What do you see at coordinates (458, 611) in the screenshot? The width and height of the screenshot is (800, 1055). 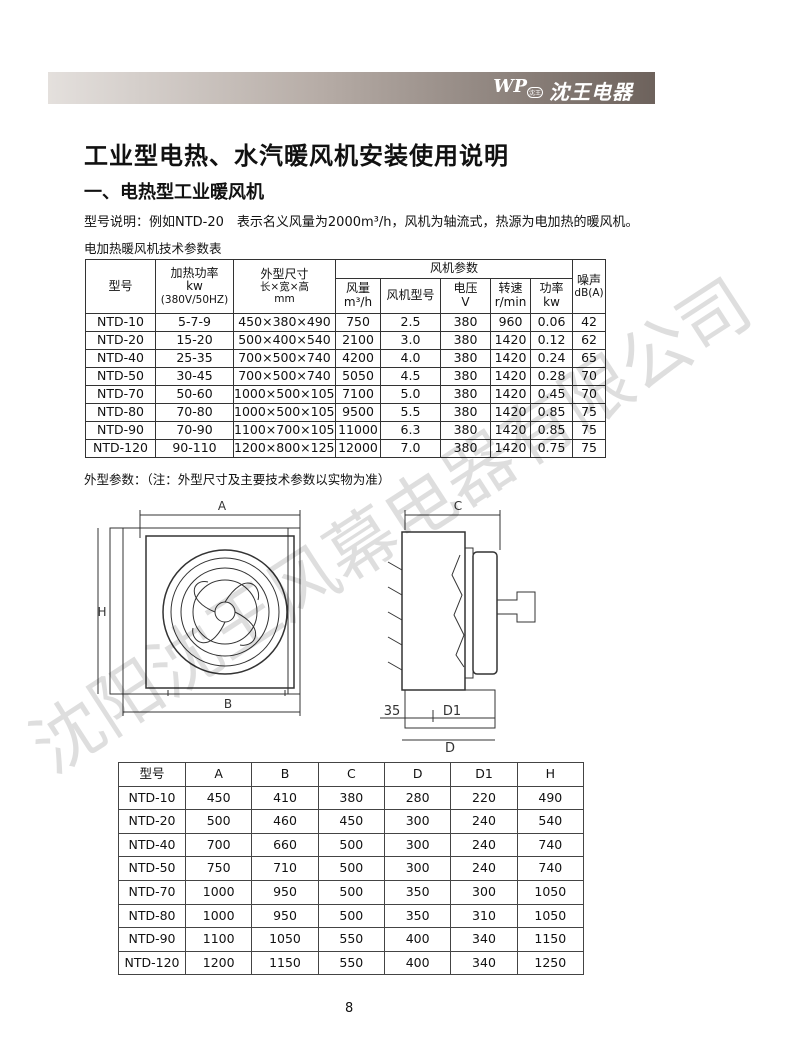 I see `fan-blade-edge` at bounding box center [458, 611].